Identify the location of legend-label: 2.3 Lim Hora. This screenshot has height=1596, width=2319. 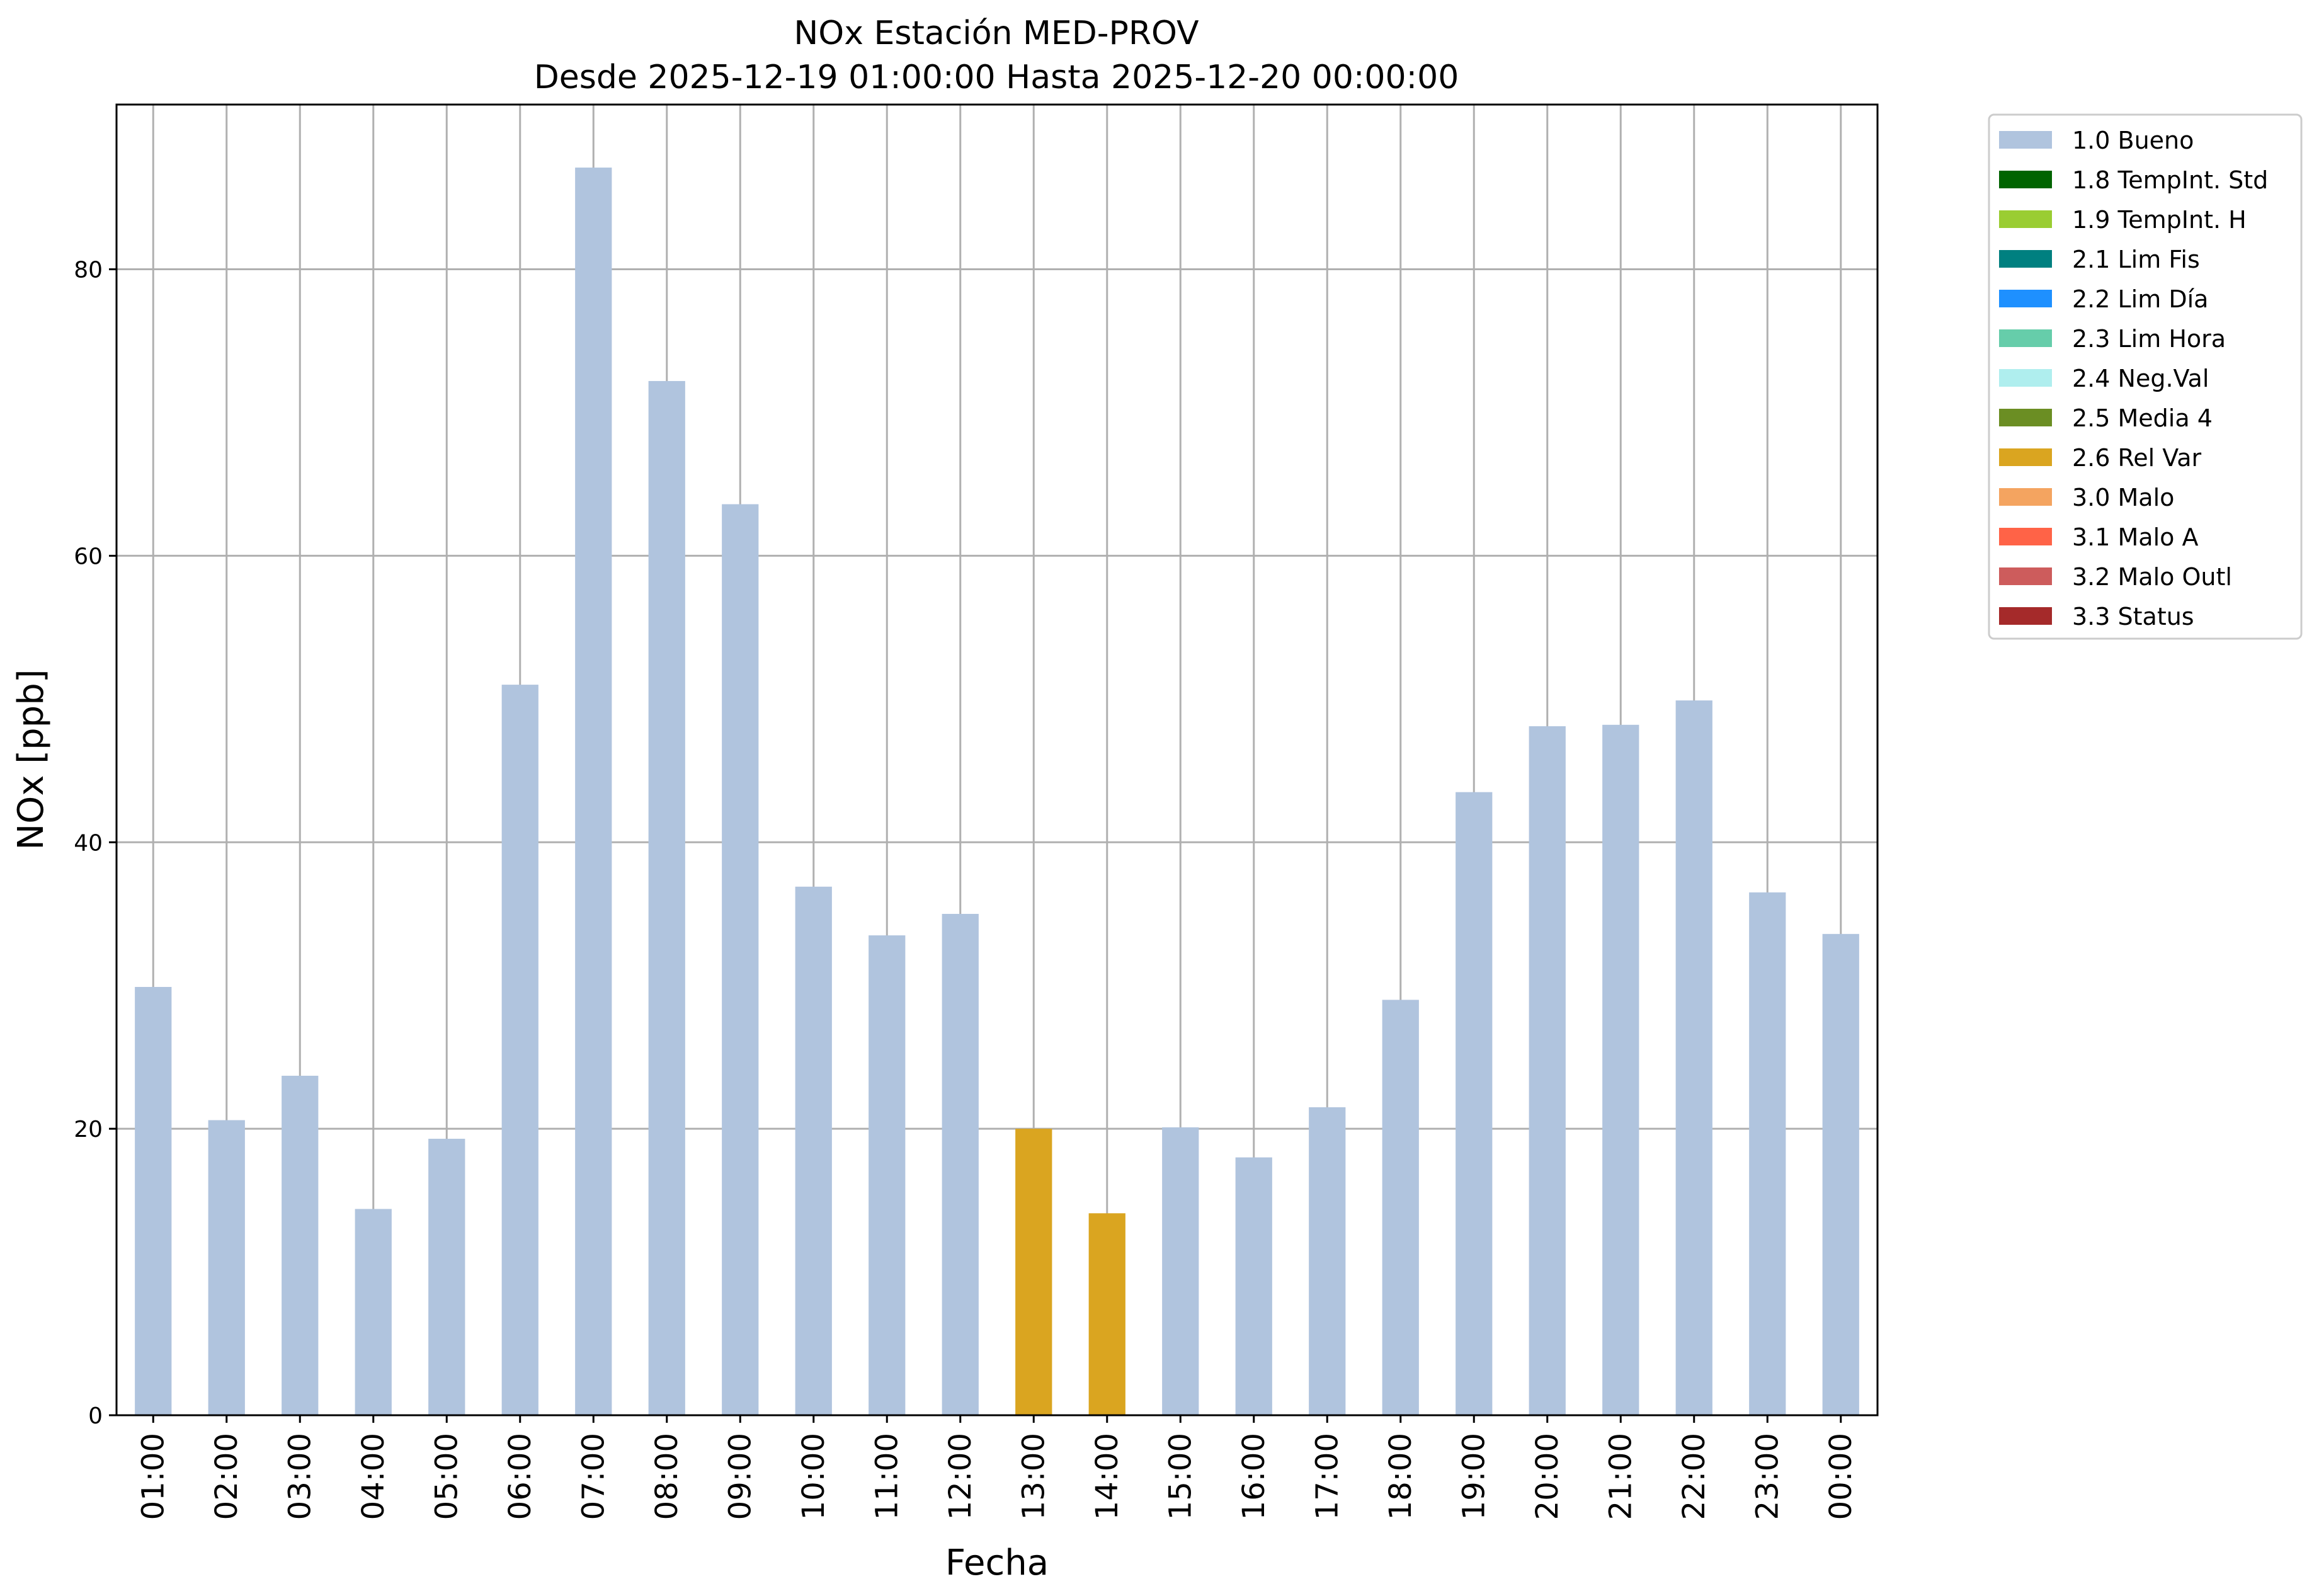
(2149, 339).